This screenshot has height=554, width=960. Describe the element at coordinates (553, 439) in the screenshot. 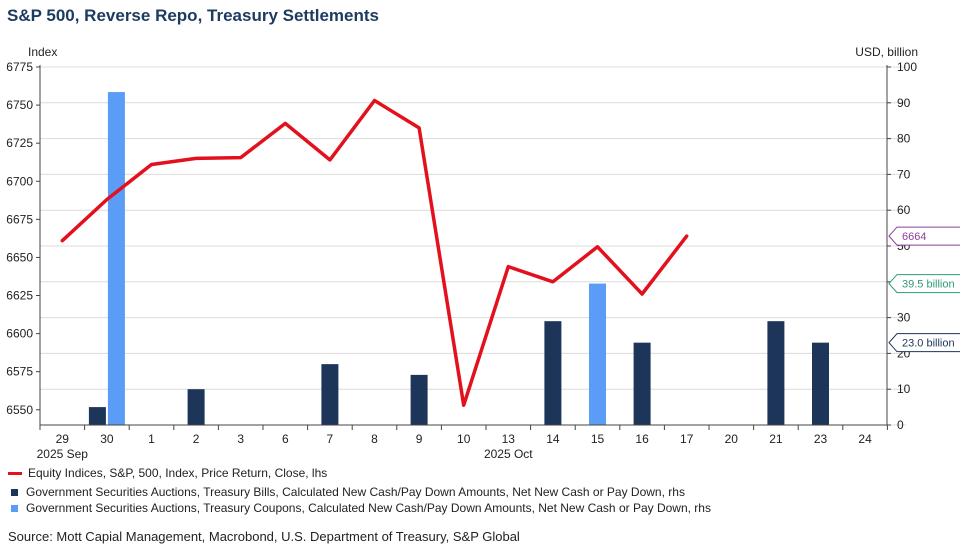

I see `x-tick-label: 14` at that location.